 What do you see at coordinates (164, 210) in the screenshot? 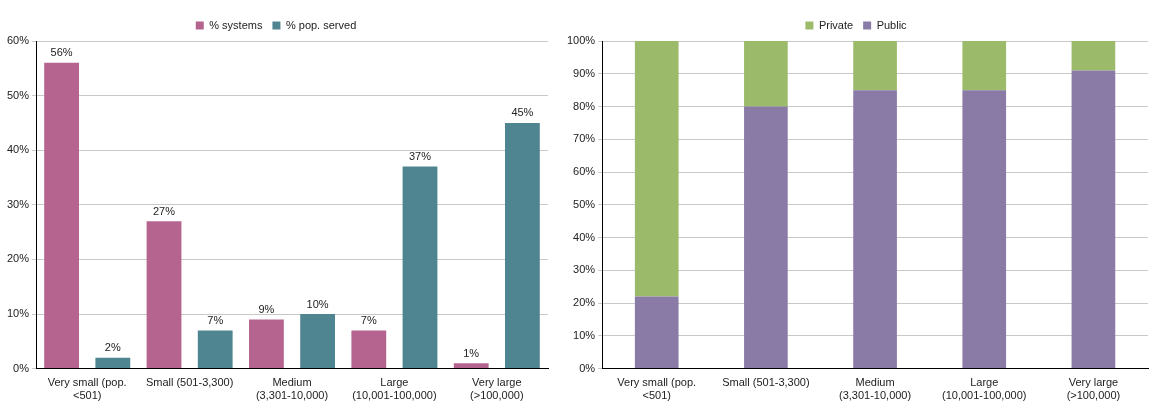
I see `data-label: 27%` at bounding box center [164, 210].